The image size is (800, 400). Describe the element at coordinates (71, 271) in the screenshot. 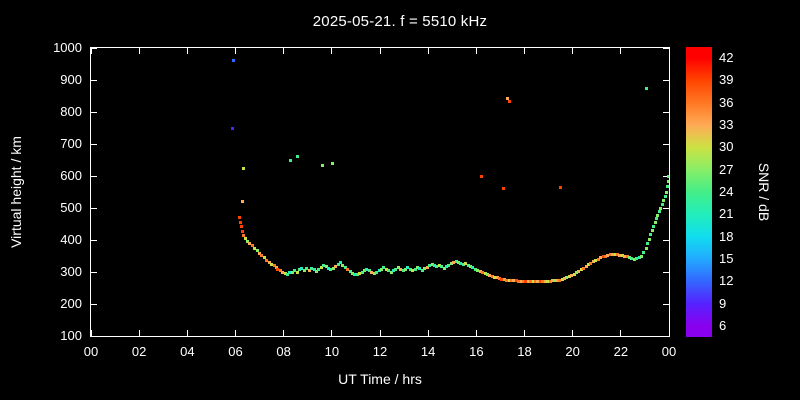

I see `y-tick-label: 300` at that location.